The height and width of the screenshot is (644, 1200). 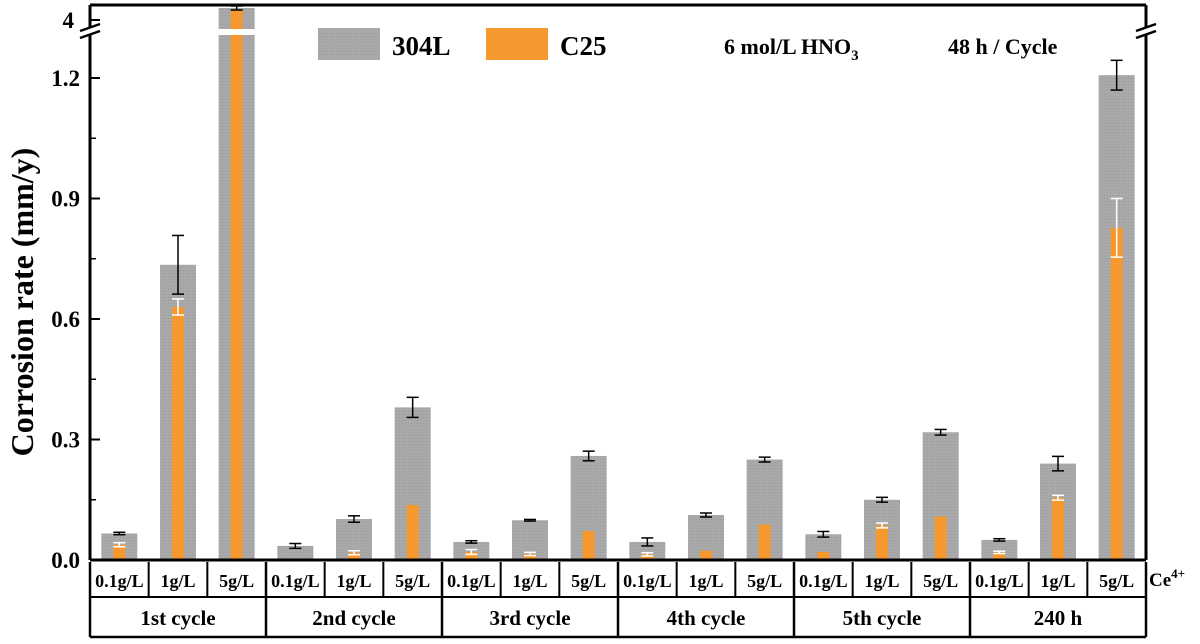 What do you see at coordinates (236, 32) in the screenshot?
I see `bar-break-gap` at bounding box center [236, 32].